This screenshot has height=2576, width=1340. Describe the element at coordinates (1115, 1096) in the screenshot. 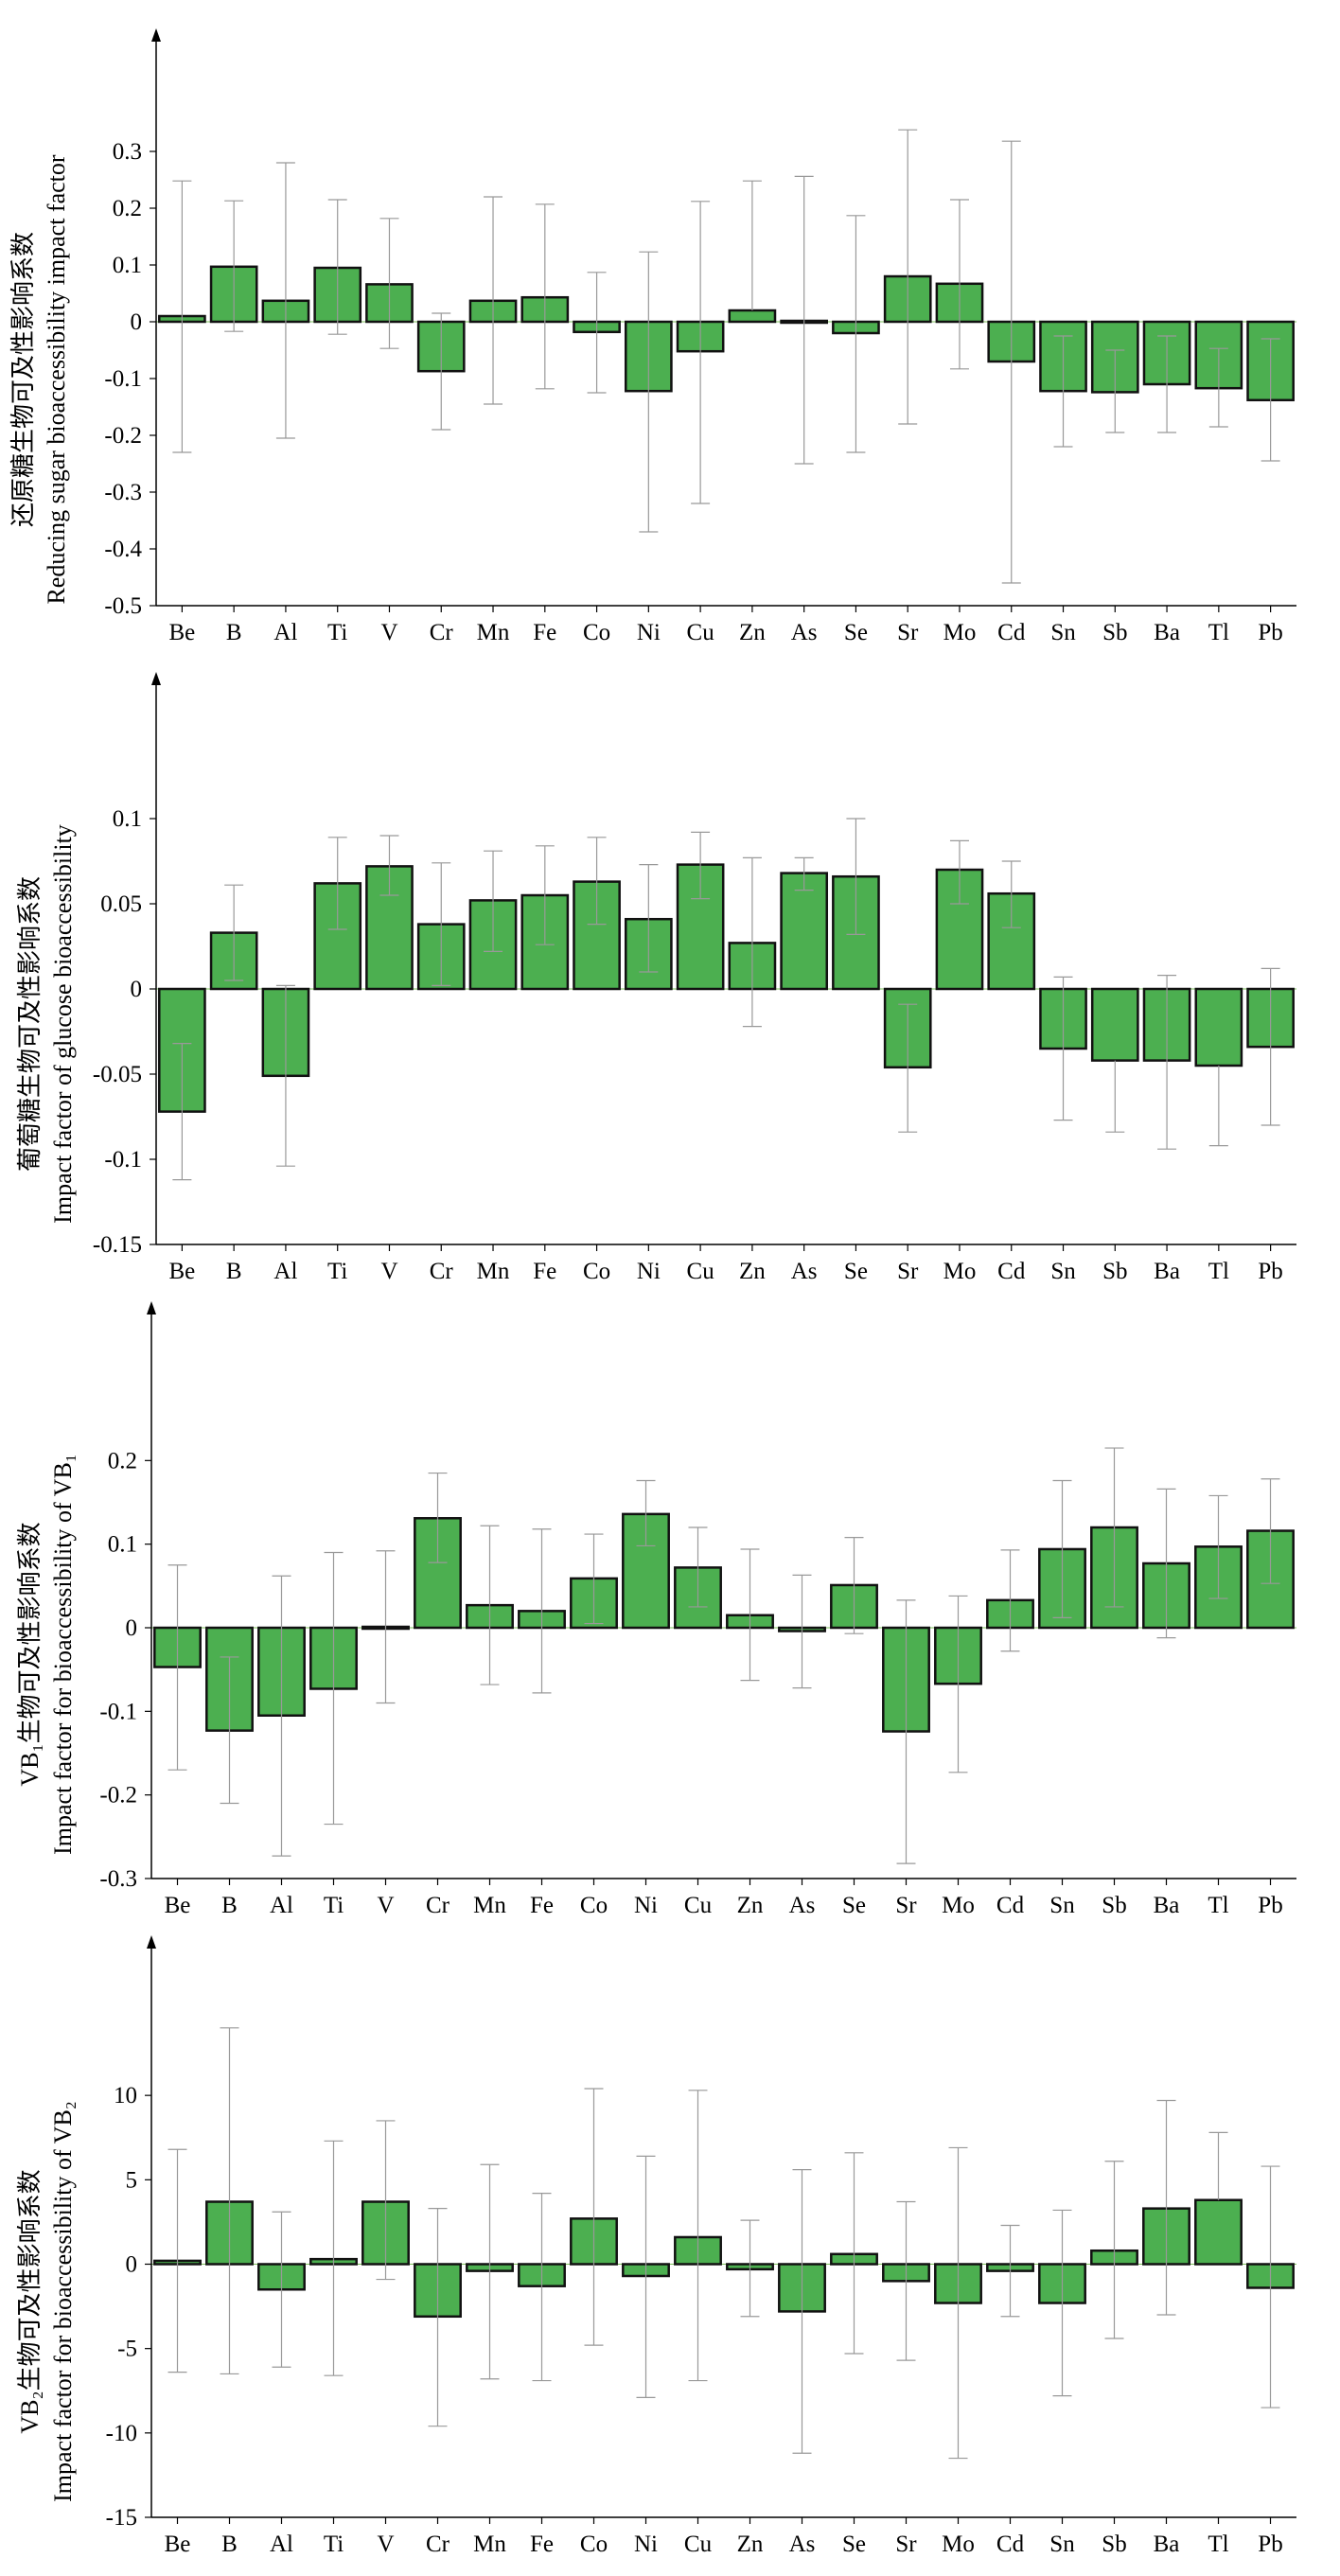

I see `error-bar-sb` at that location.